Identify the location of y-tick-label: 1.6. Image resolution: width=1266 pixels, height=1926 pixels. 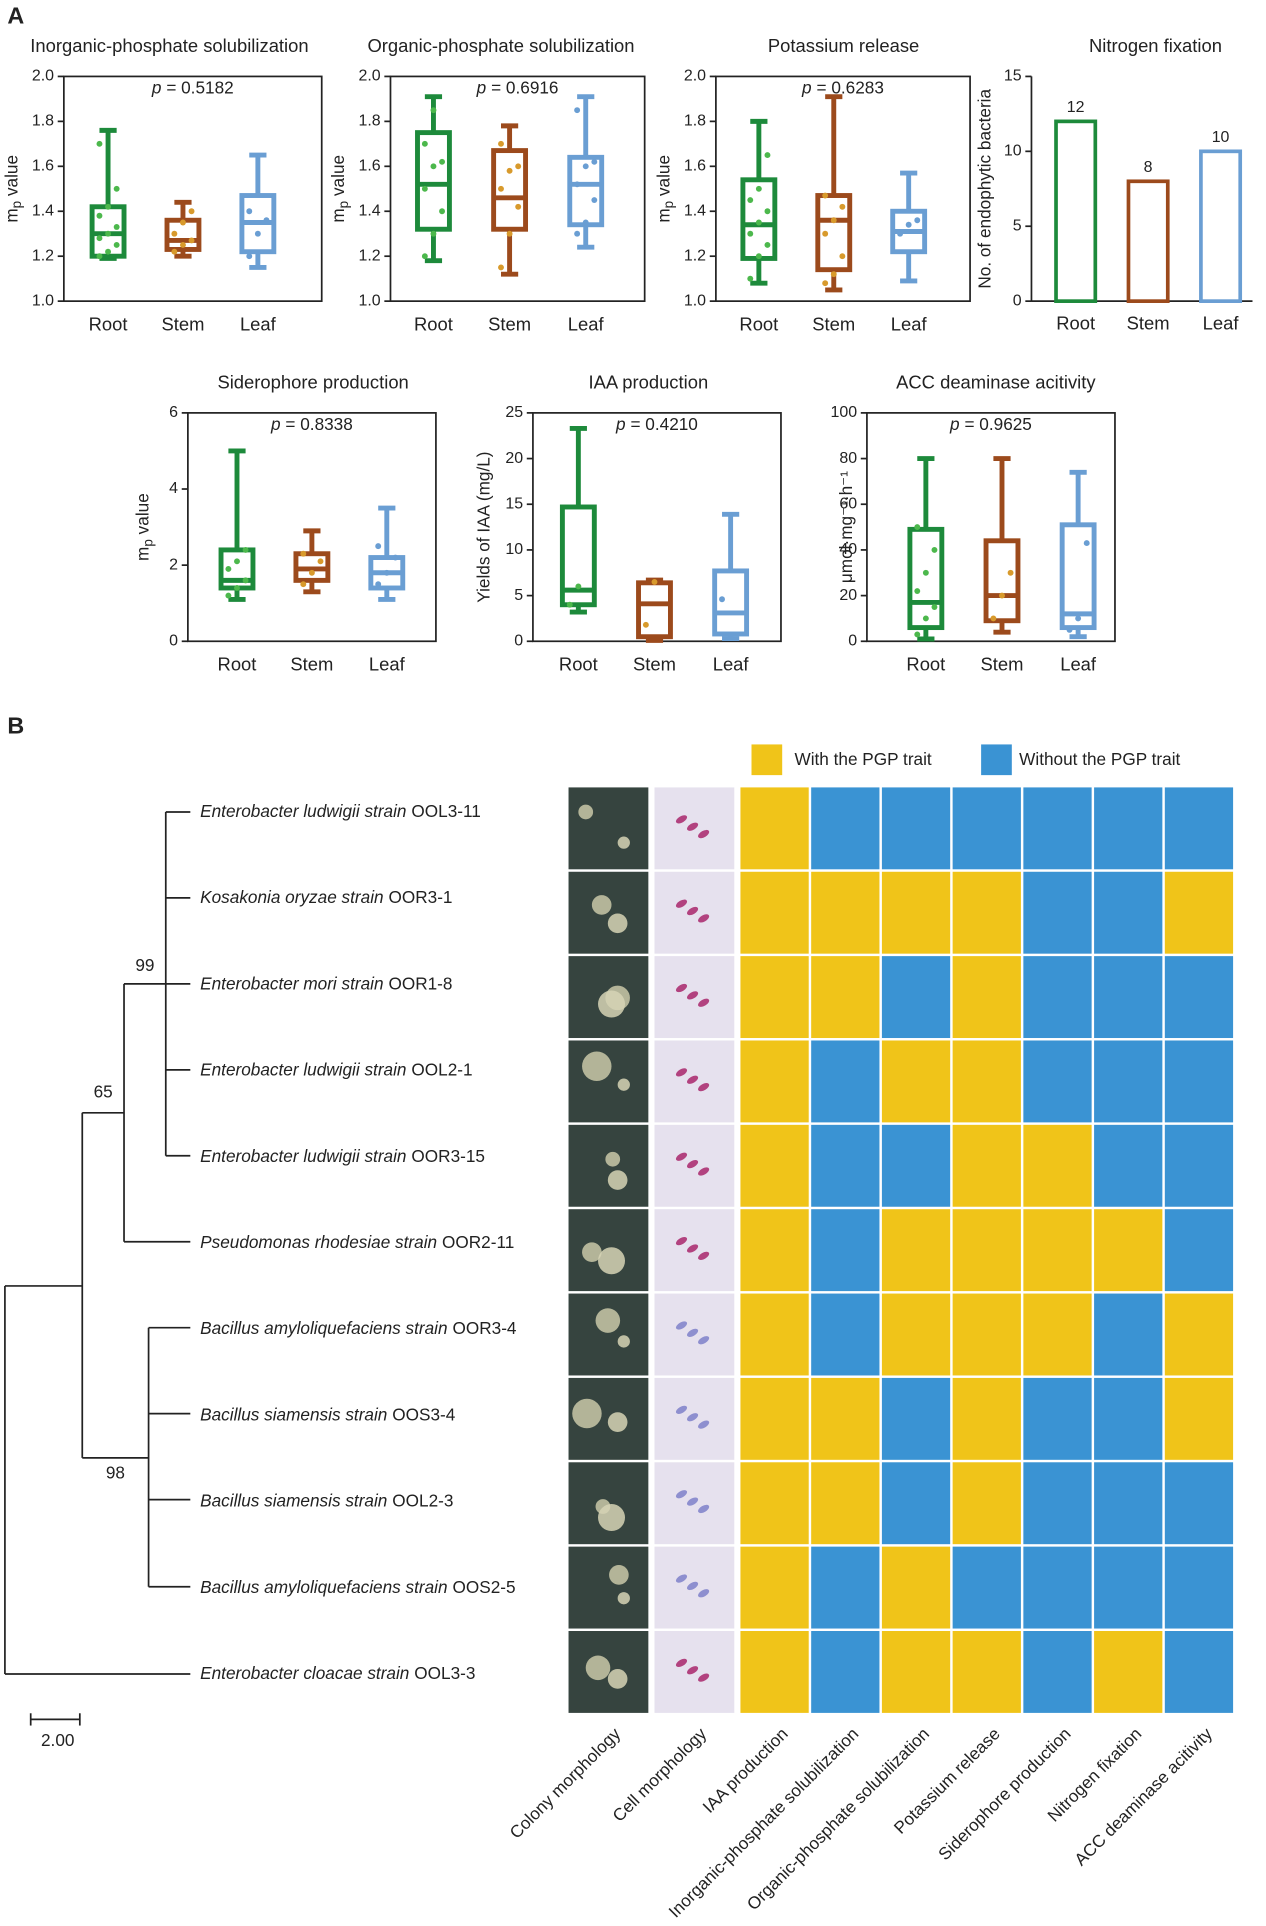
(369, 166).